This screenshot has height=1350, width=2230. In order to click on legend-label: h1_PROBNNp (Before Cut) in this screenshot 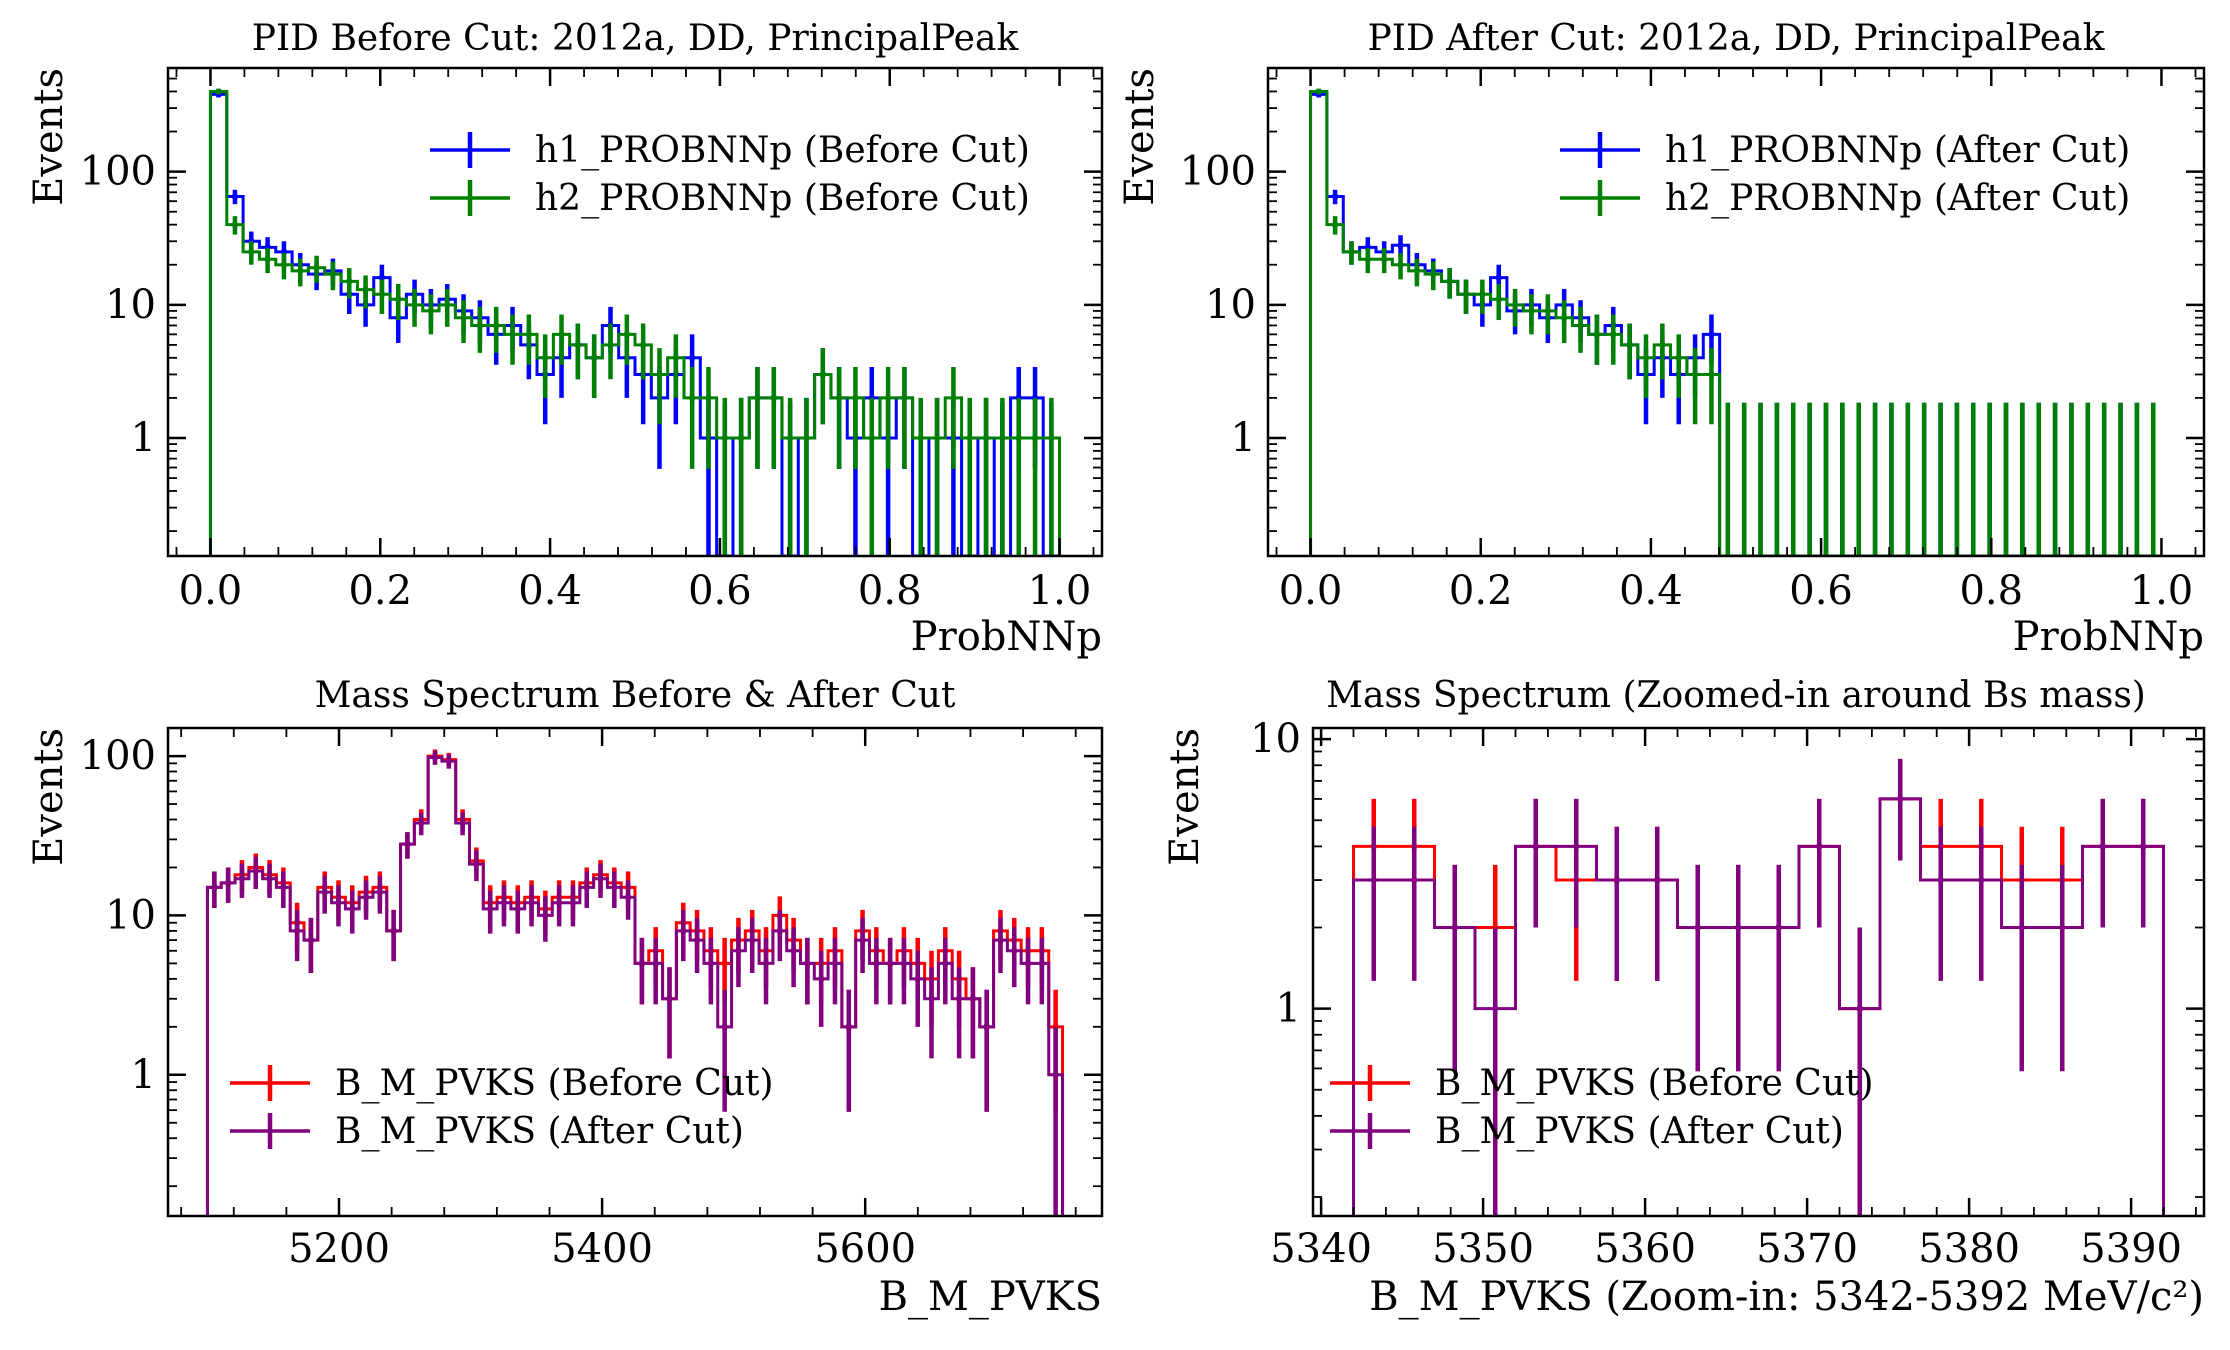, I will do `click(782, 150)`.